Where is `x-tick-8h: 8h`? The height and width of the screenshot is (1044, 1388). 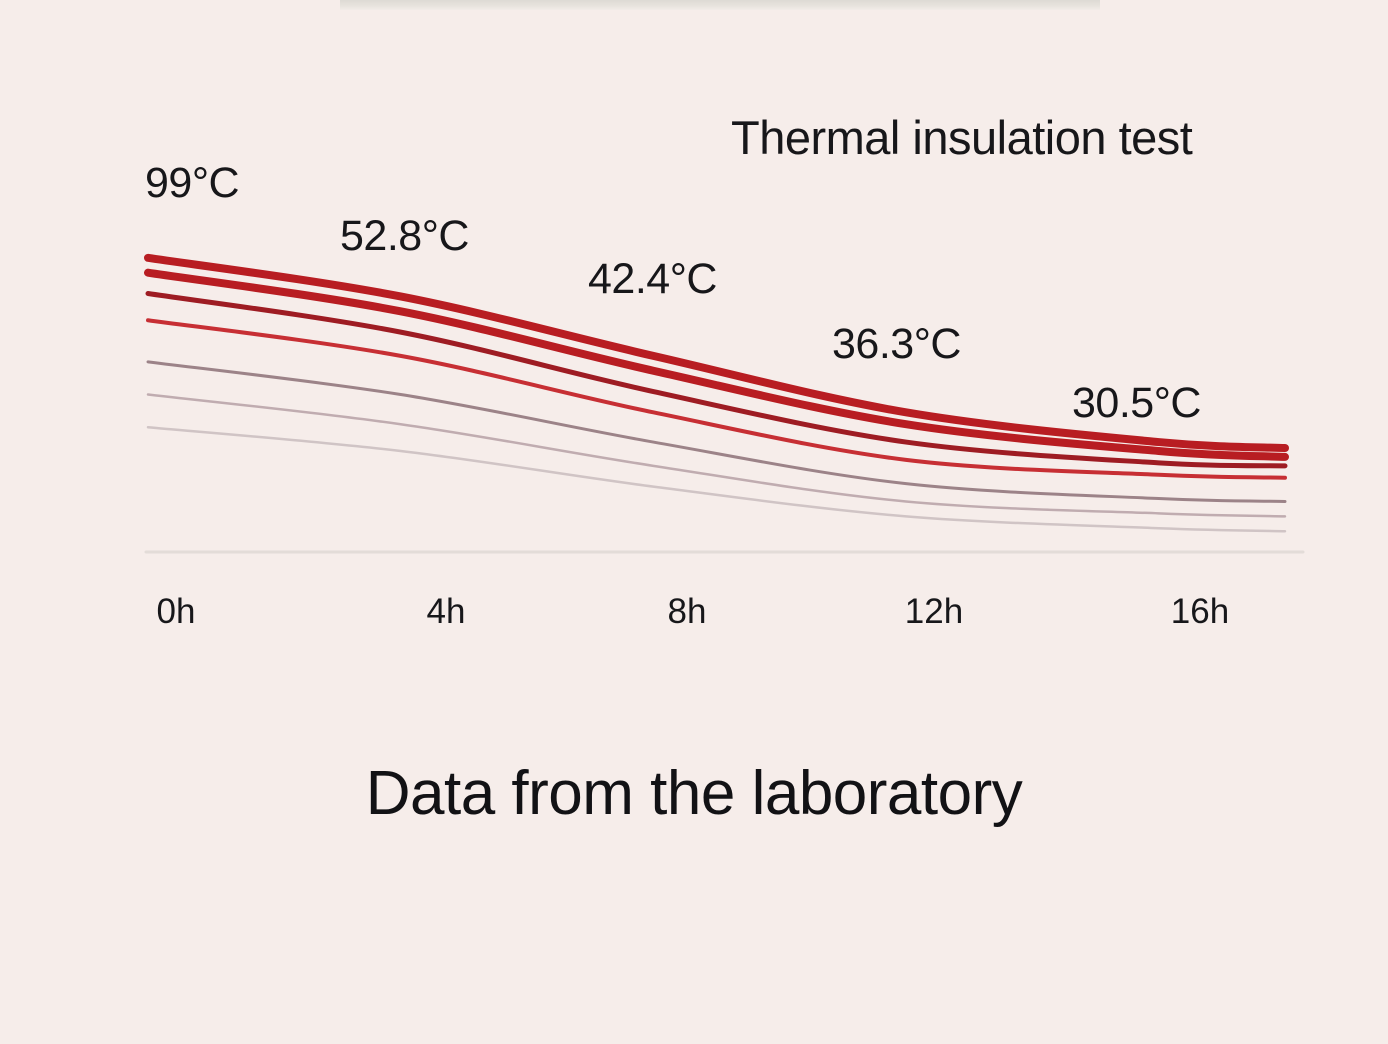 x-tick-8h: 8h is located at coordinates (687, 611).